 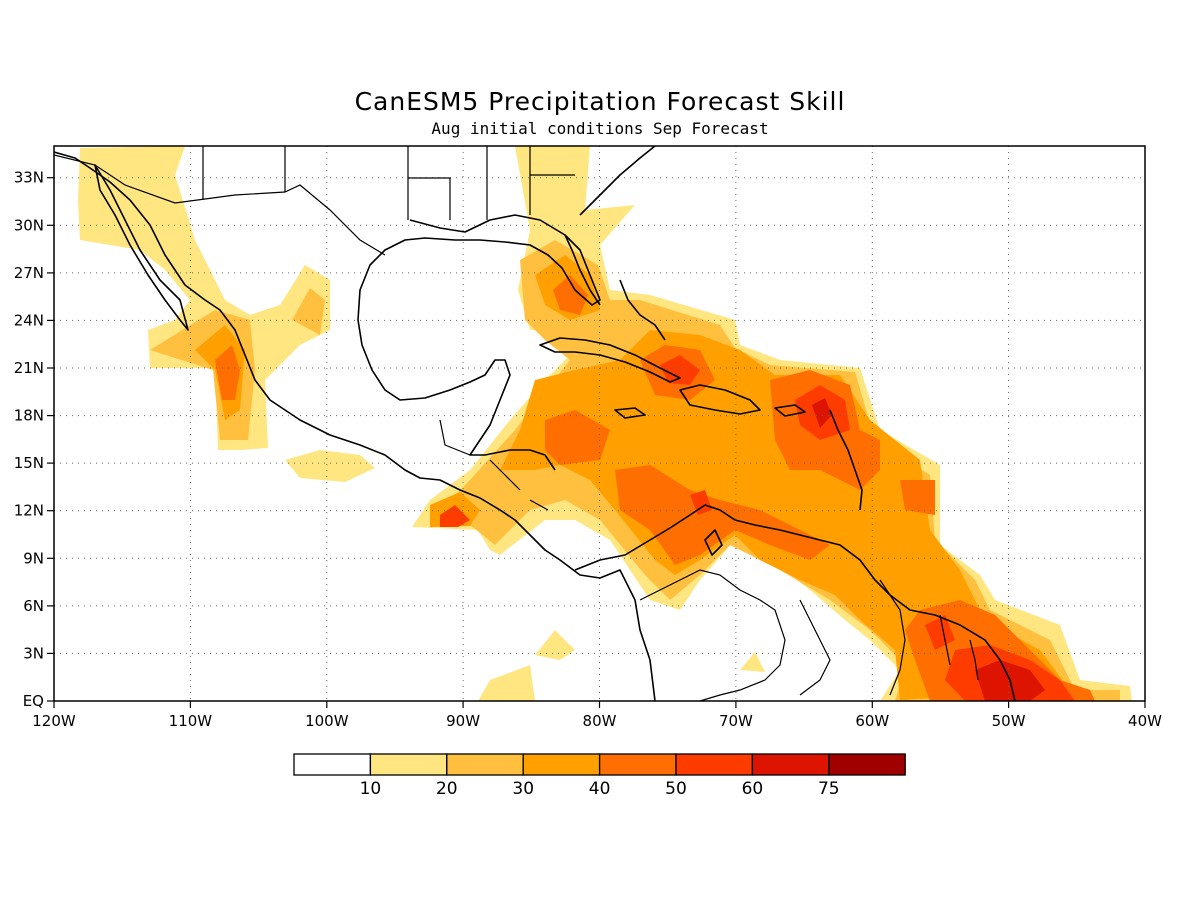 I want to click on skill-area-baja, so click(x=204, y=298).